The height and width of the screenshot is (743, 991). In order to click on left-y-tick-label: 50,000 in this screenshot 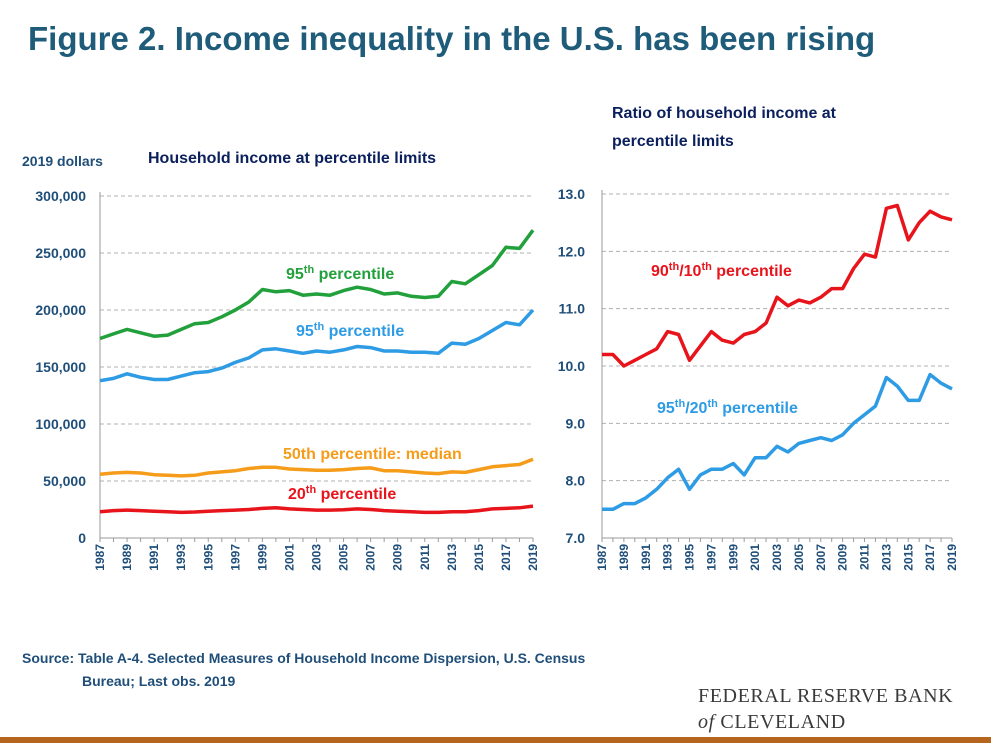, I will do `click(64, 481)`.